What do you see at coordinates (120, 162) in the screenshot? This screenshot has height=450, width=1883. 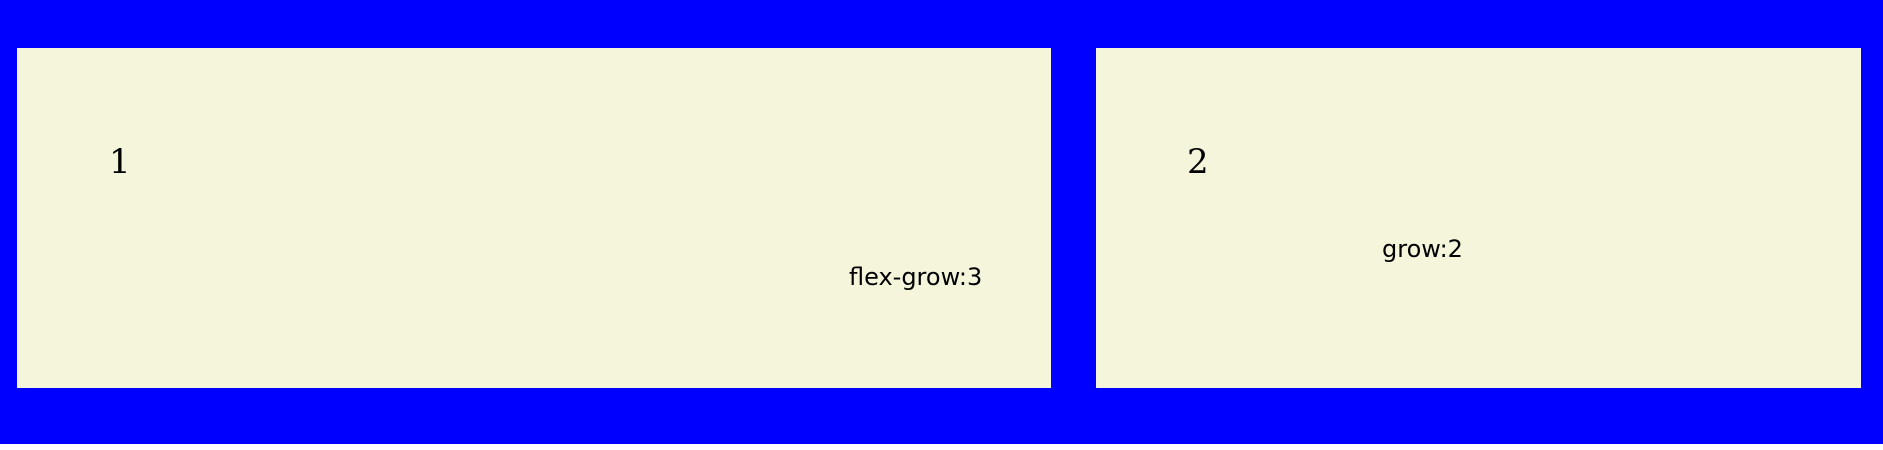 I see `item-number: 1` at bounding box center [120, 162].